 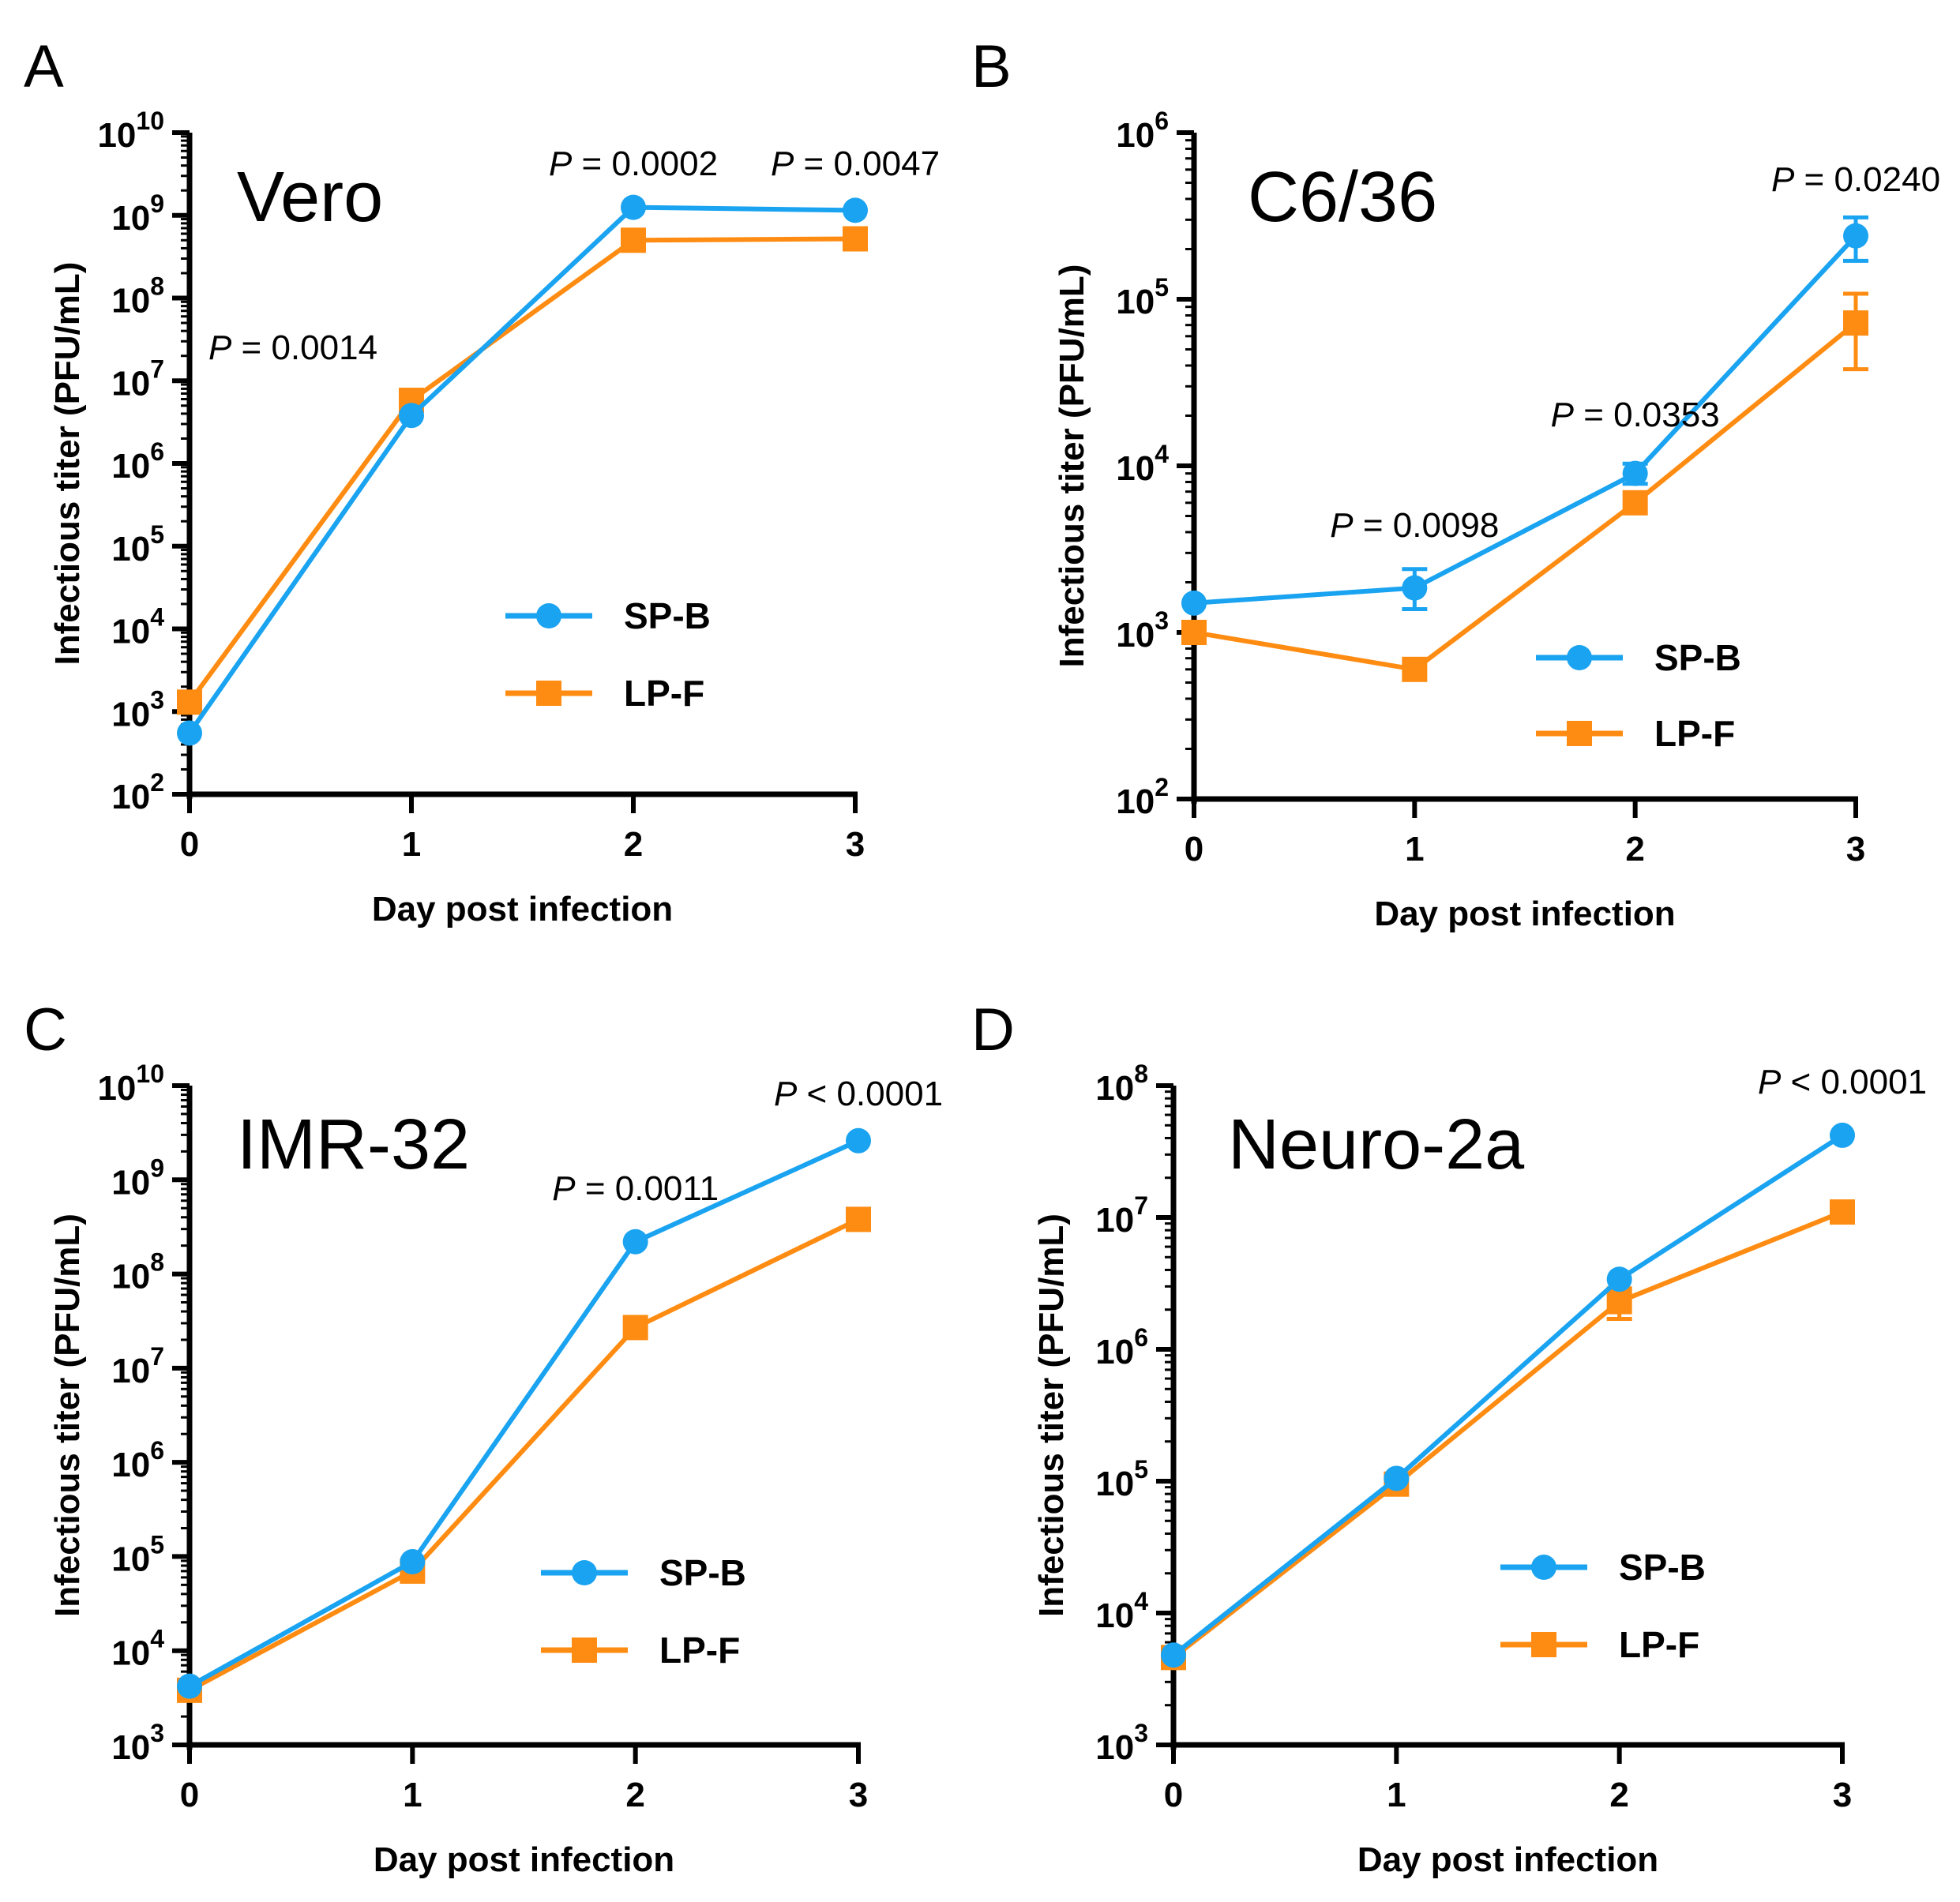 I want to click on p-value-annotation: P = 0.0014, so click(x=292, y=347).